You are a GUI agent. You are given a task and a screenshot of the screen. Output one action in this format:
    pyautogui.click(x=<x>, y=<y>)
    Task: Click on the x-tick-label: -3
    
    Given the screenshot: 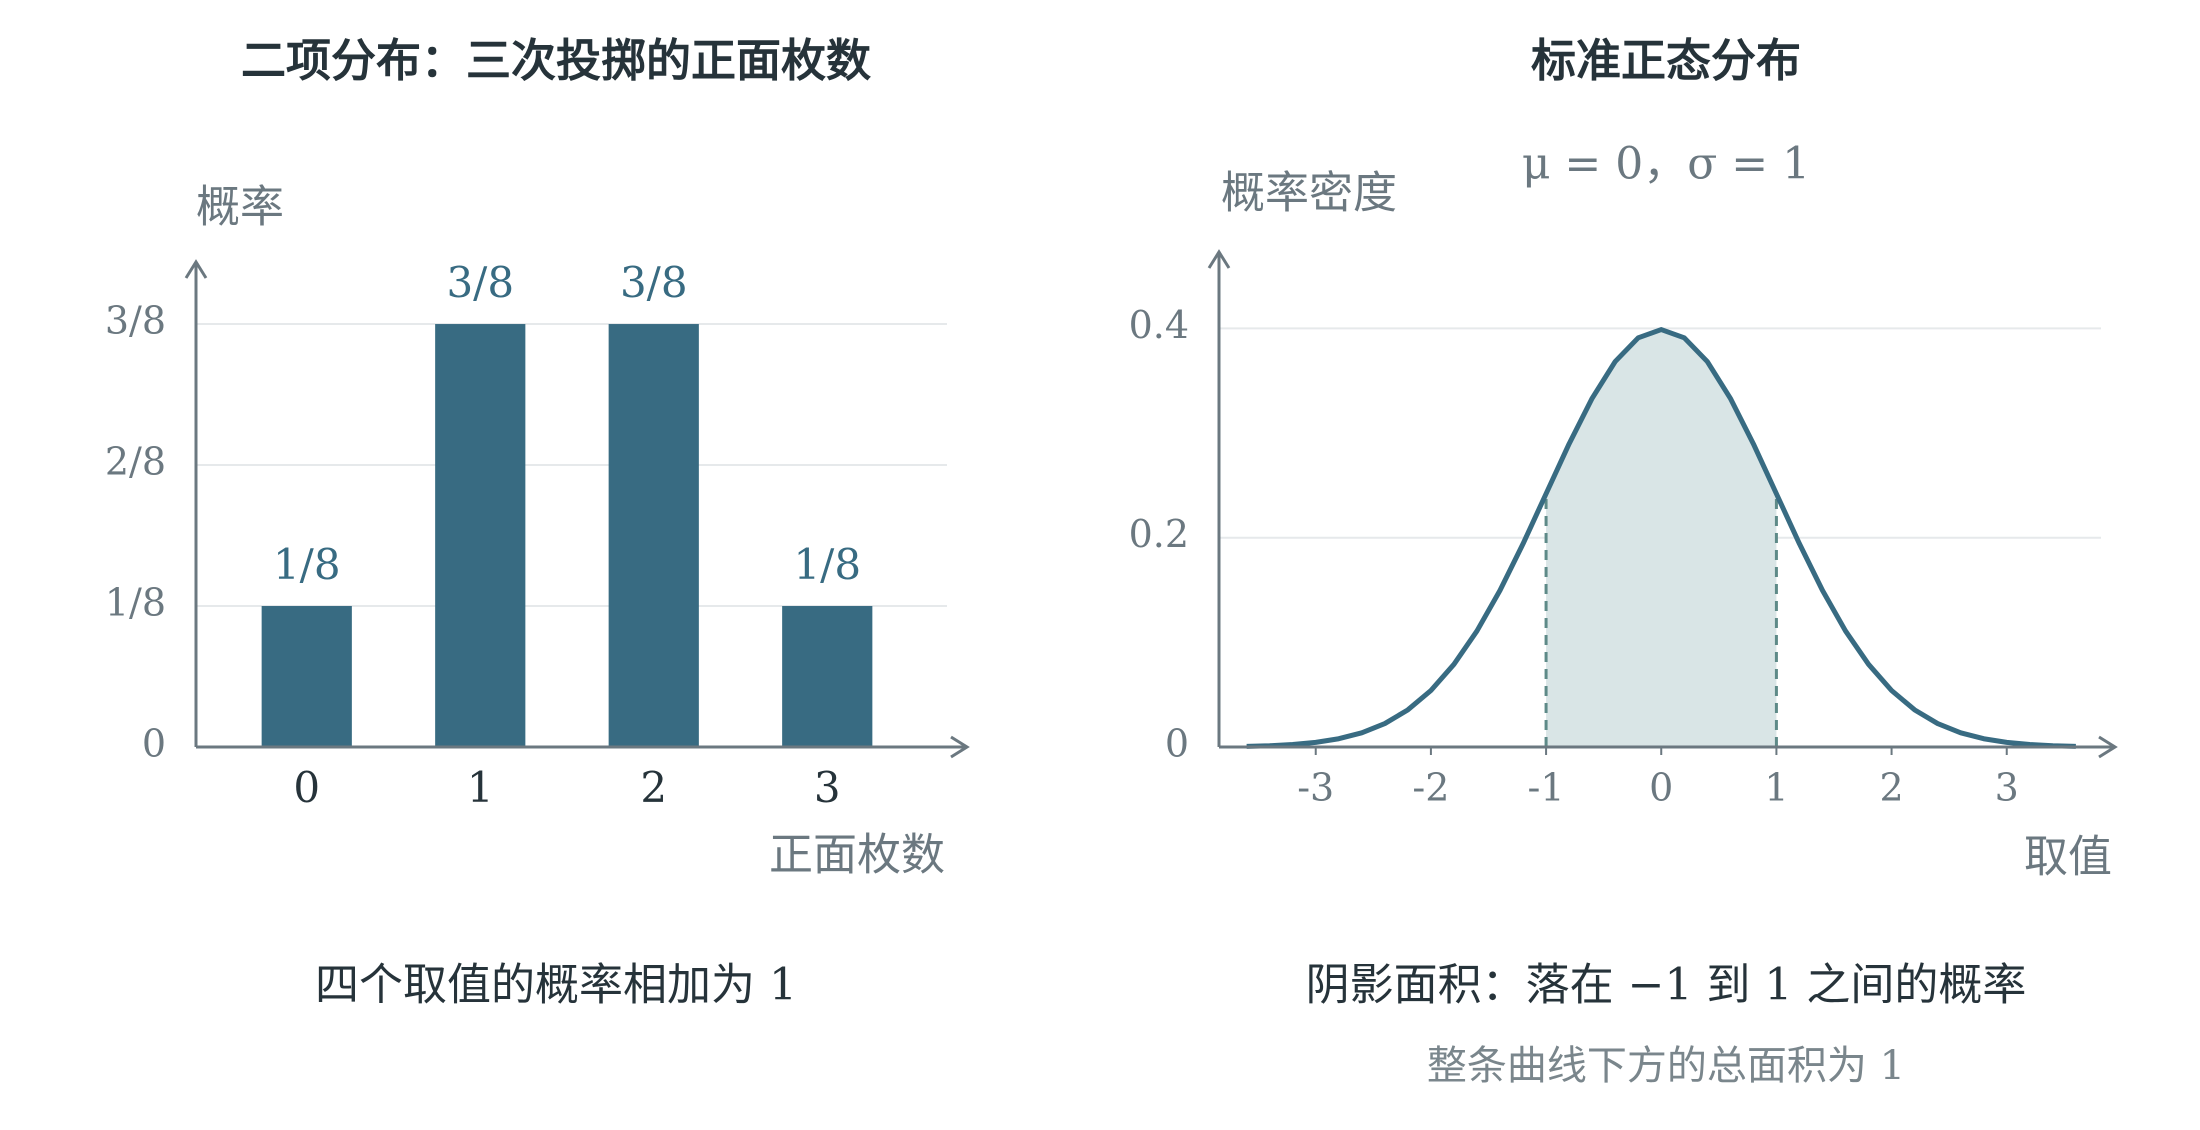 What is the action you would take?
    pyautogui.click(x=1315, y=788)
    